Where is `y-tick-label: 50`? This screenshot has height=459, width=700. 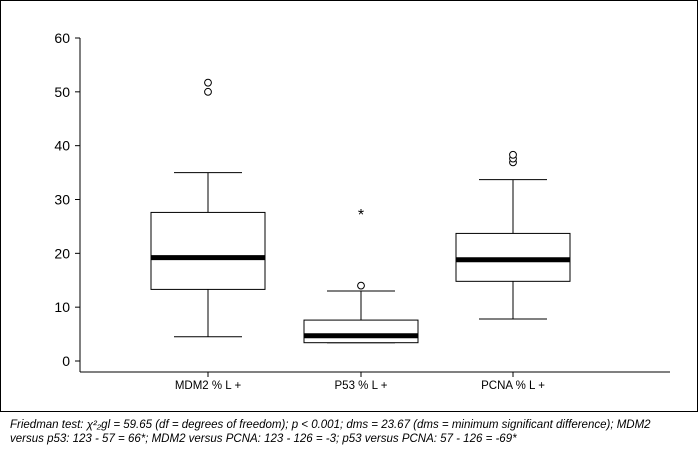 y-tick-label: 50 is located at coordinates (62, 92).